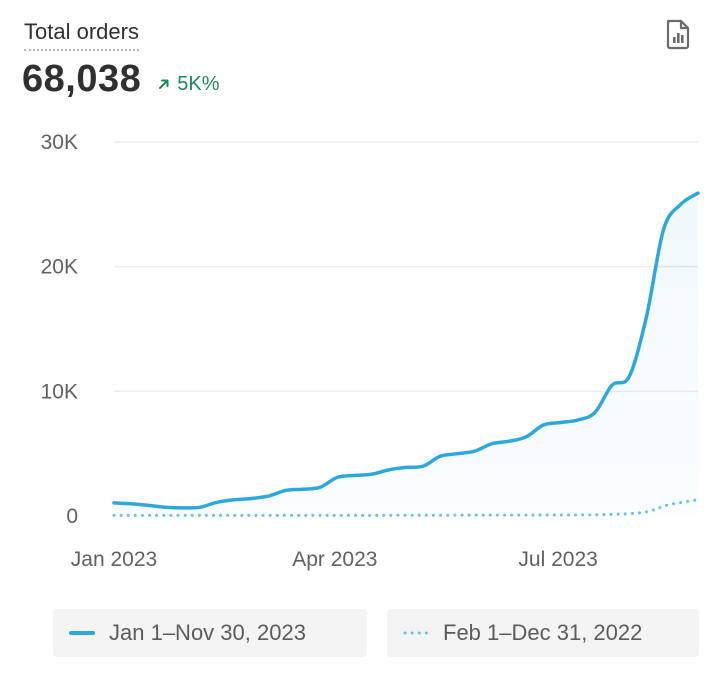 The width and height of the screenshot is (726, 679). Describe the element at coordinates (334, 559) in the screenshot. I see `x-tick-label: Apr 2023` at that location.